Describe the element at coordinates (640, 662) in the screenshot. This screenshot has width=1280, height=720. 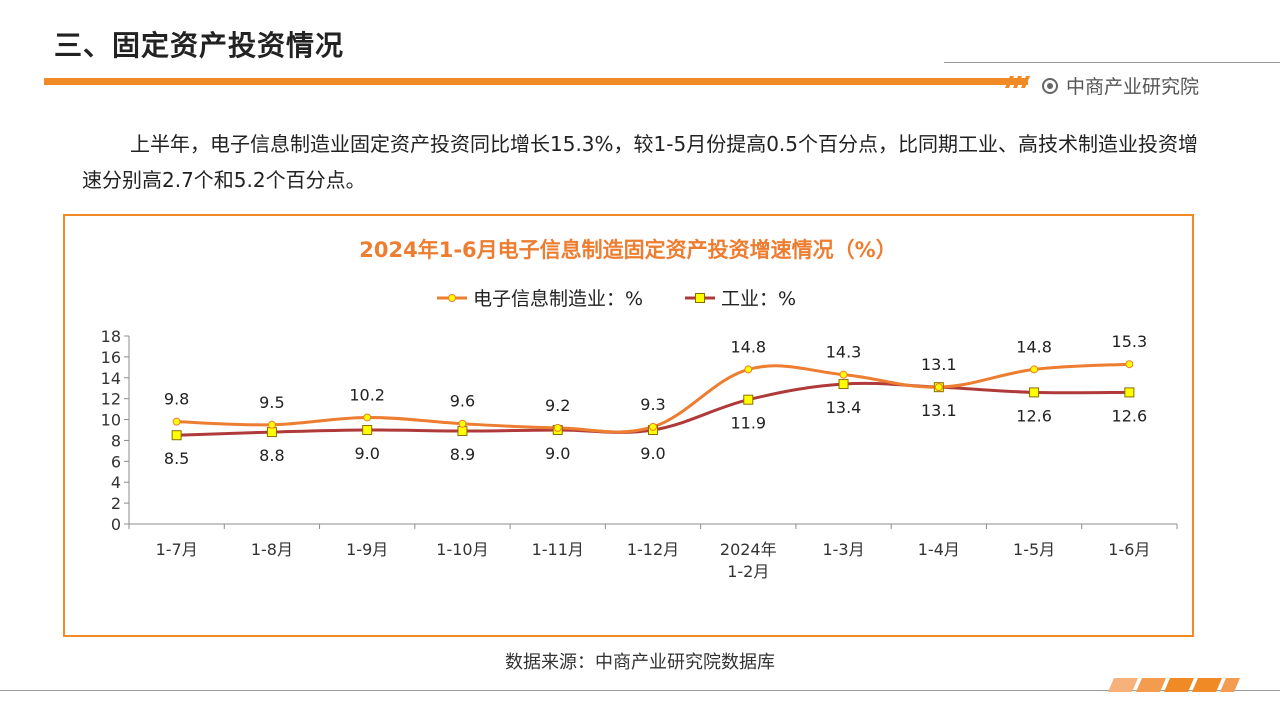
I see `data-source: 数据来源：中商产业研究院数据库` at that location.